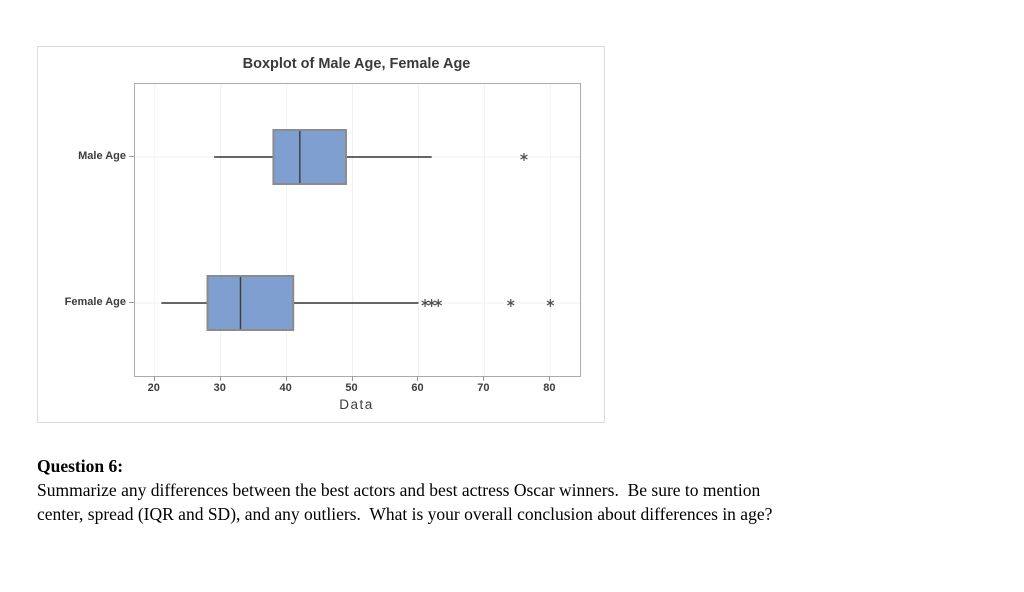 The width and height of the screenshot is (1024, 592). Describe the element at coordinates (285, 388) in the screenshot. I see `x-tick-label: 40` at that location.